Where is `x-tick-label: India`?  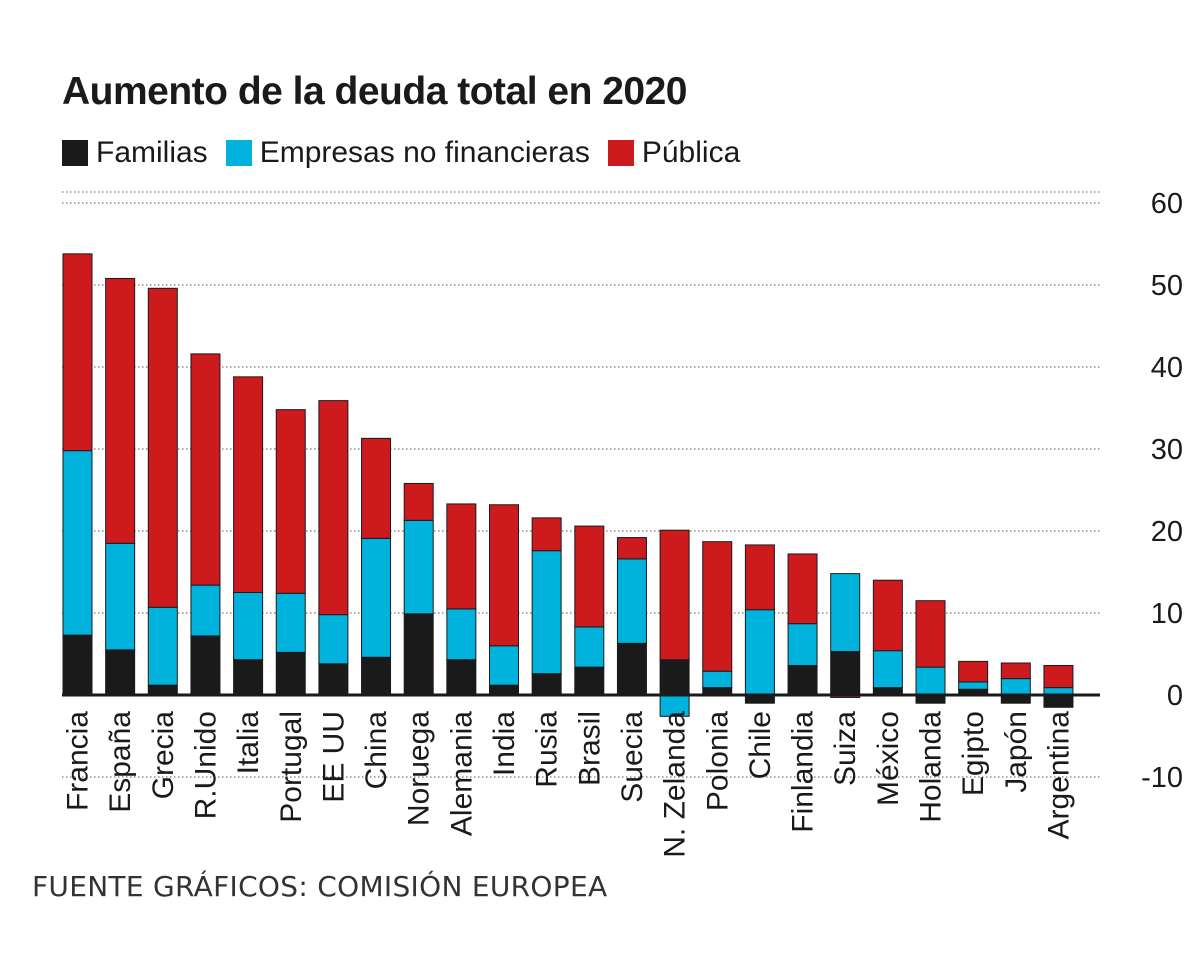 x-tick-label: India is located at coordinates (504, 743).